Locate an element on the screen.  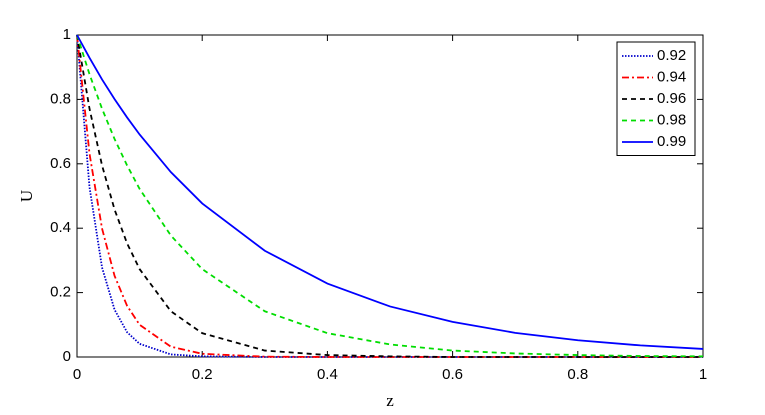
x-tick-label: 0.6 is located at coordinates (452, 374).